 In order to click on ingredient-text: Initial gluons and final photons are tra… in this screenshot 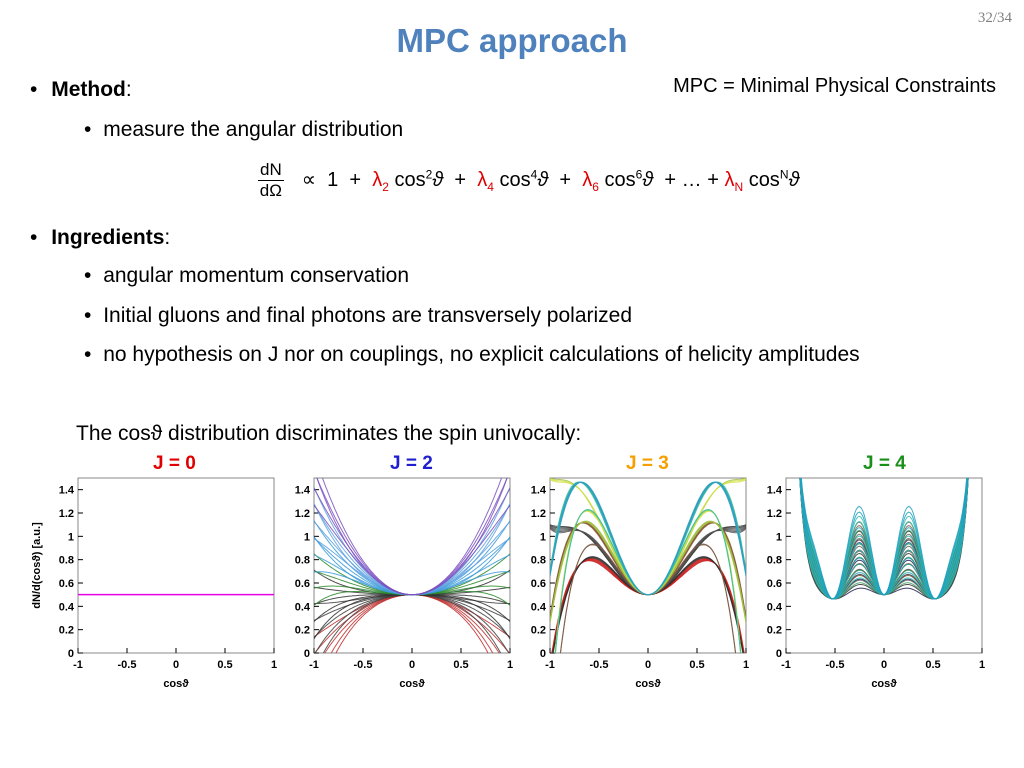, I will do `click(368, 315)`.